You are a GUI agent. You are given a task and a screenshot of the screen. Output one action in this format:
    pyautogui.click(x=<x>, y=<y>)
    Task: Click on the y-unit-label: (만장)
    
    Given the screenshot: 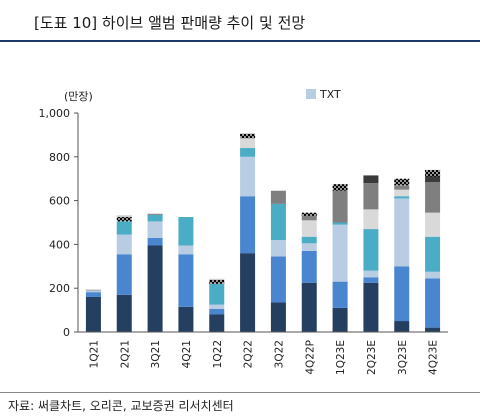 What is the action you would take?
    pyautogui.click(x=78, y=96)
    